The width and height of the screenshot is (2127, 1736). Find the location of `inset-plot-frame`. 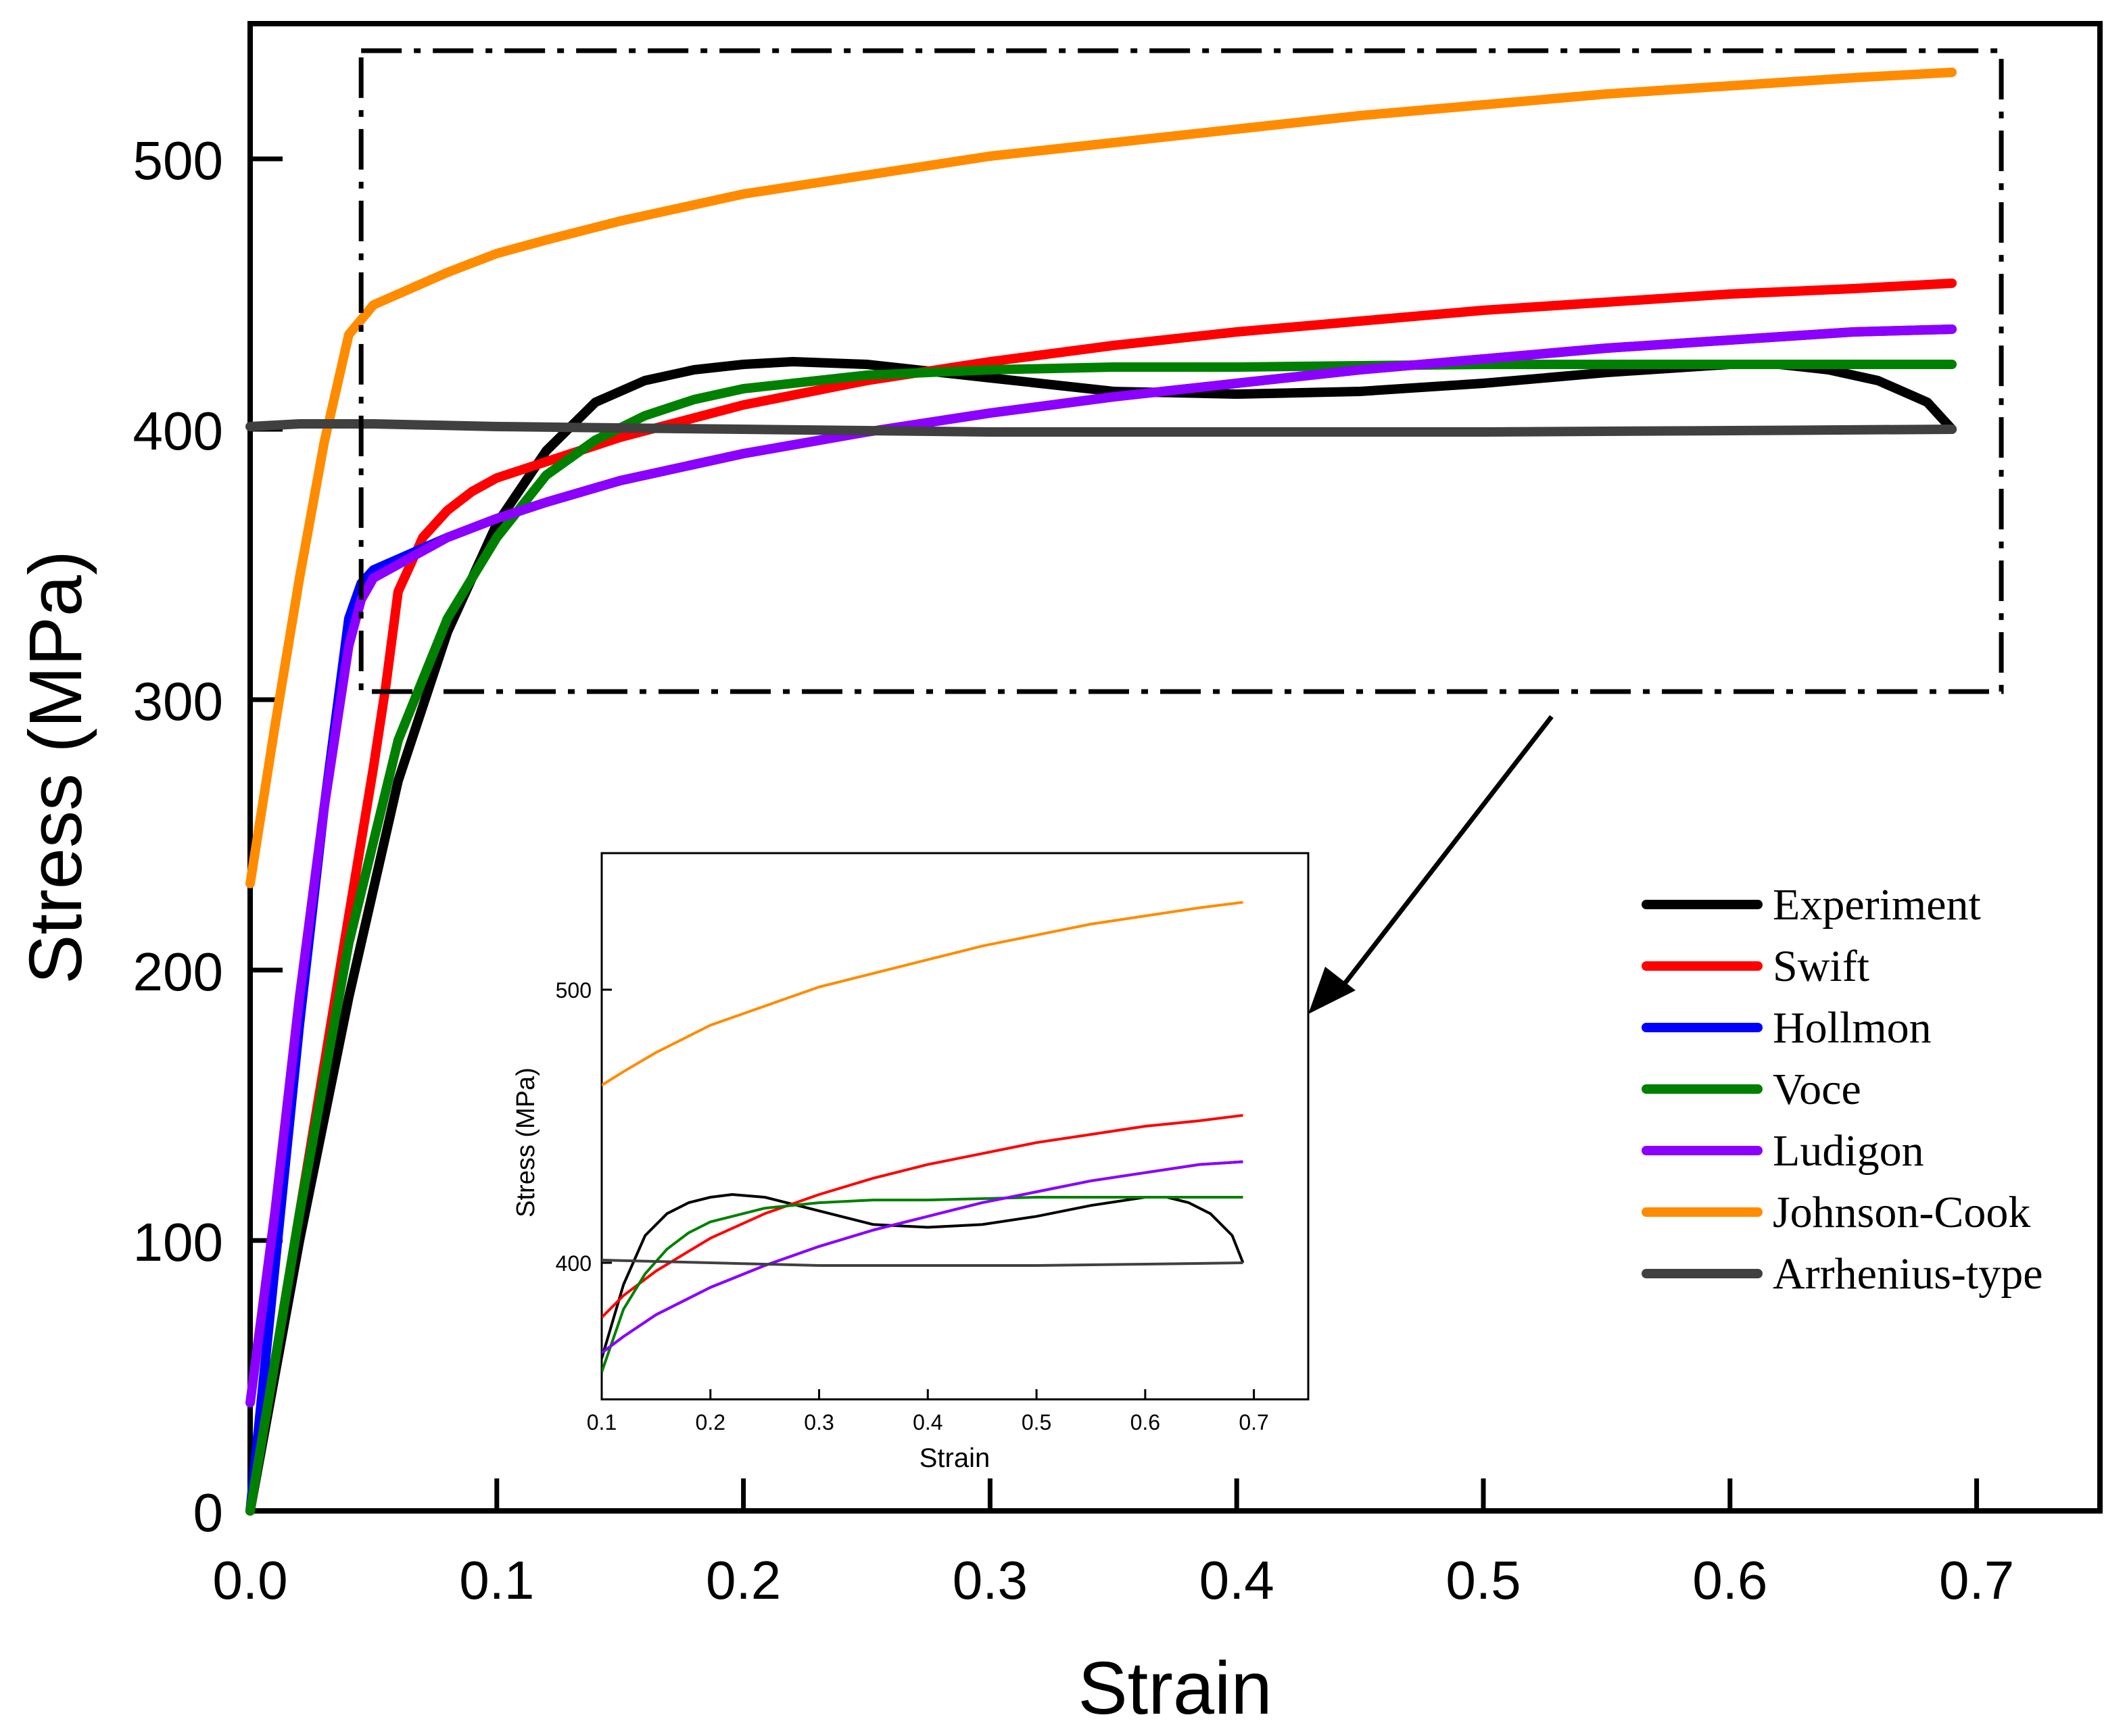

inset-plot-frame is located at coordinates (955, 1126).